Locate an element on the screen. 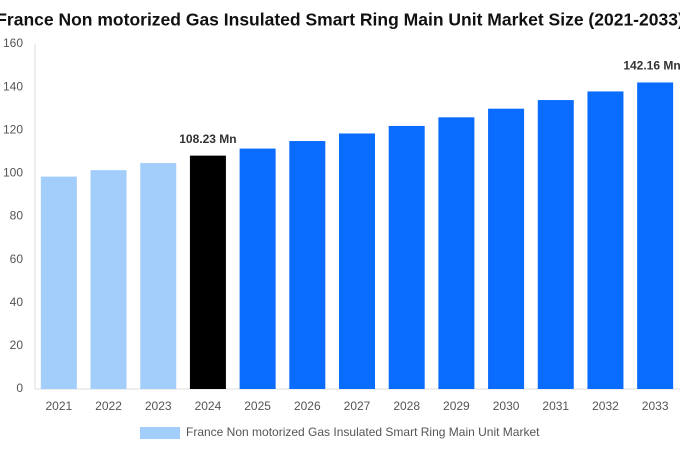 The height and width of the screenshot is (450, 680). y-tick-label: 160 is located at coordinates (13, 43).